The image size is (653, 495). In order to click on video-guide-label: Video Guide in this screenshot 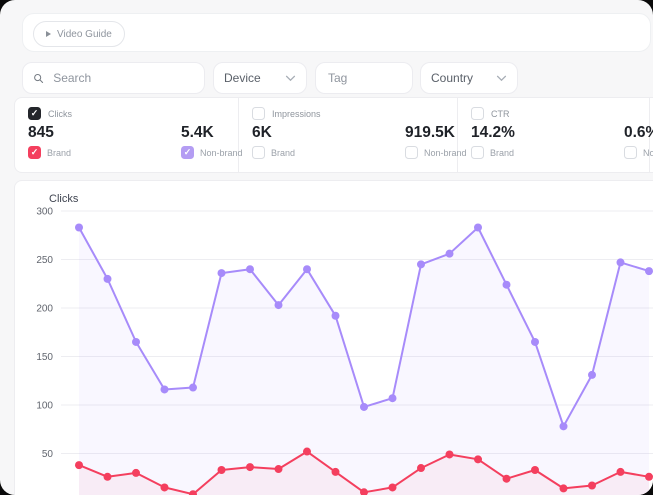, I will do `click(84, 34)`.